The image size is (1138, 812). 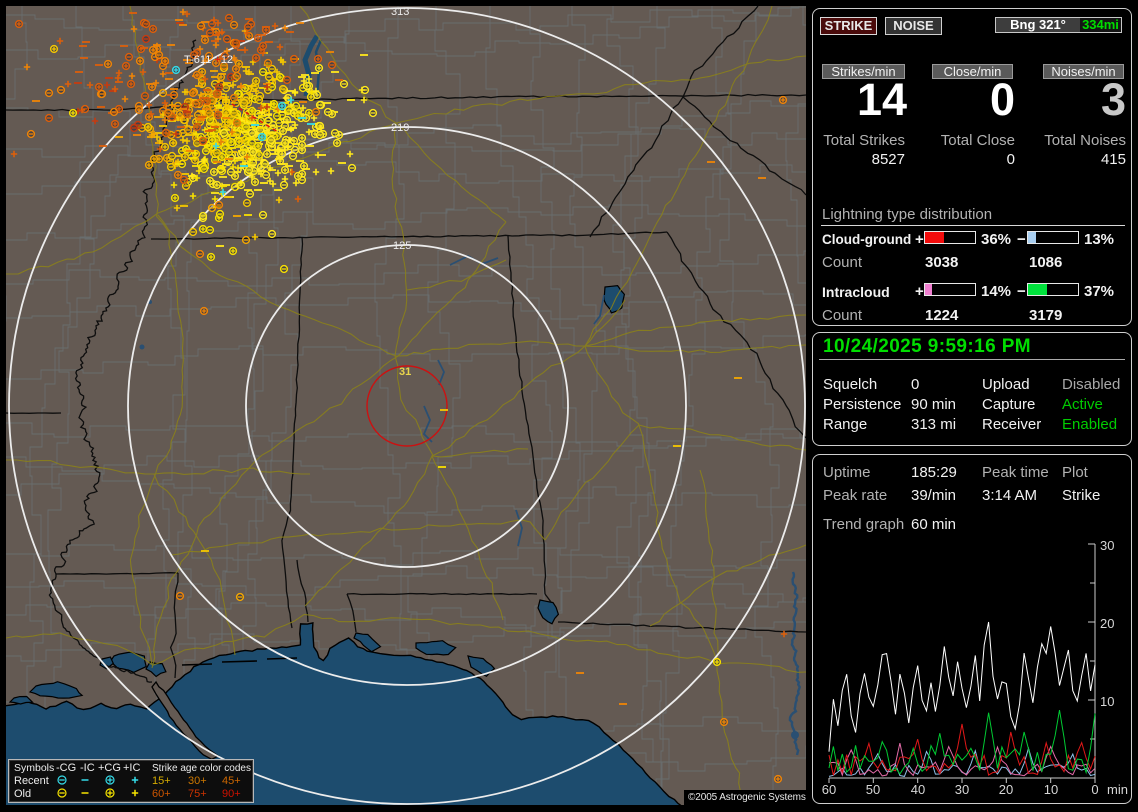 What do you see at coordinates (208, 60) in the screenshot?
I see `svg-text: T-611 +12` at bounding box center [208, 60].